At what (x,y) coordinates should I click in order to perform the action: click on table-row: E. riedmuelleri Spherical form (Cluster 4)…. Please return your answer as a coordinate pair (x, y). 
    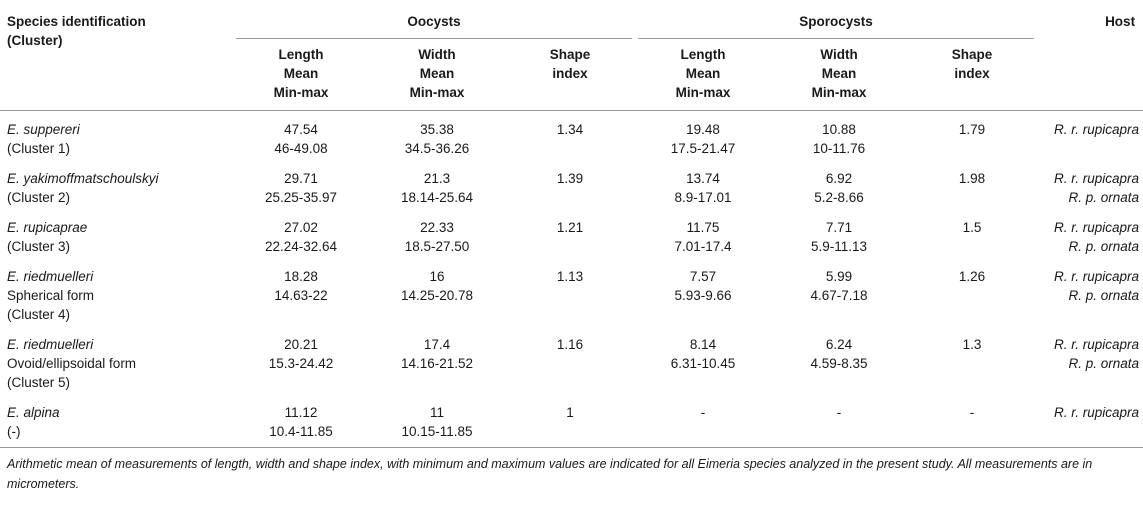
    Looking at the image, I should click on (571, 292).